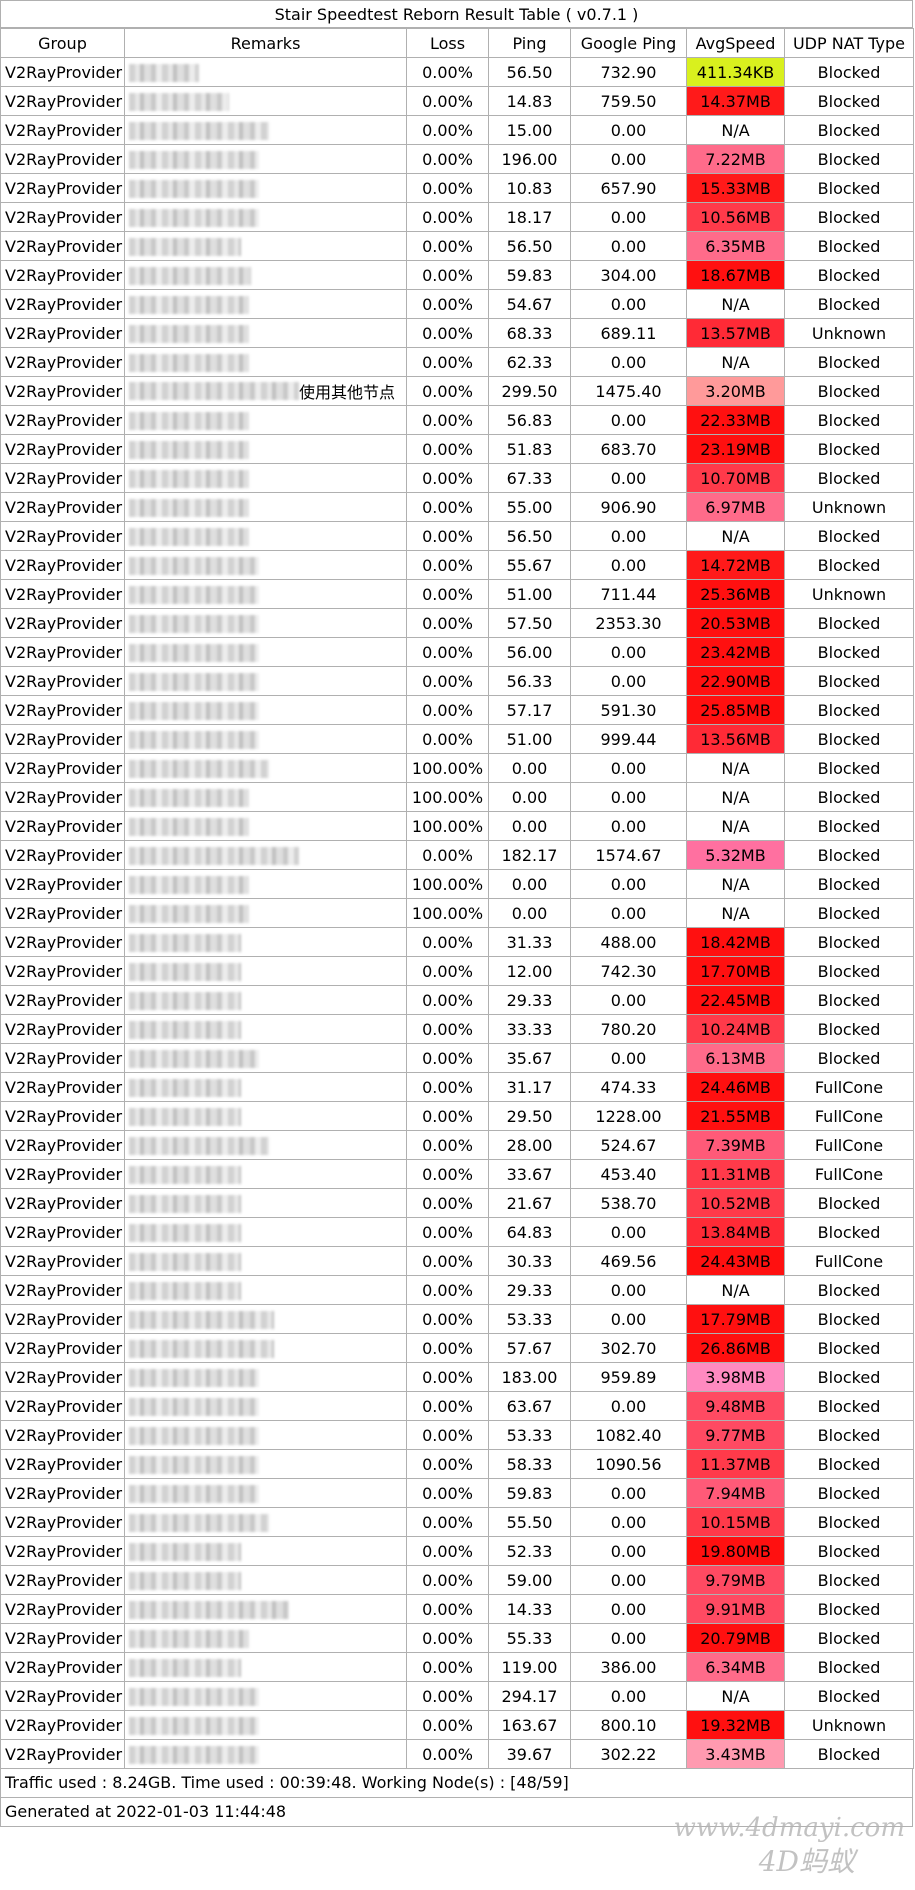  What do you see at coordinates (529, 478) in the screenshot?
I see `cell-ping: 67.33` at bounding box center [529, 478].